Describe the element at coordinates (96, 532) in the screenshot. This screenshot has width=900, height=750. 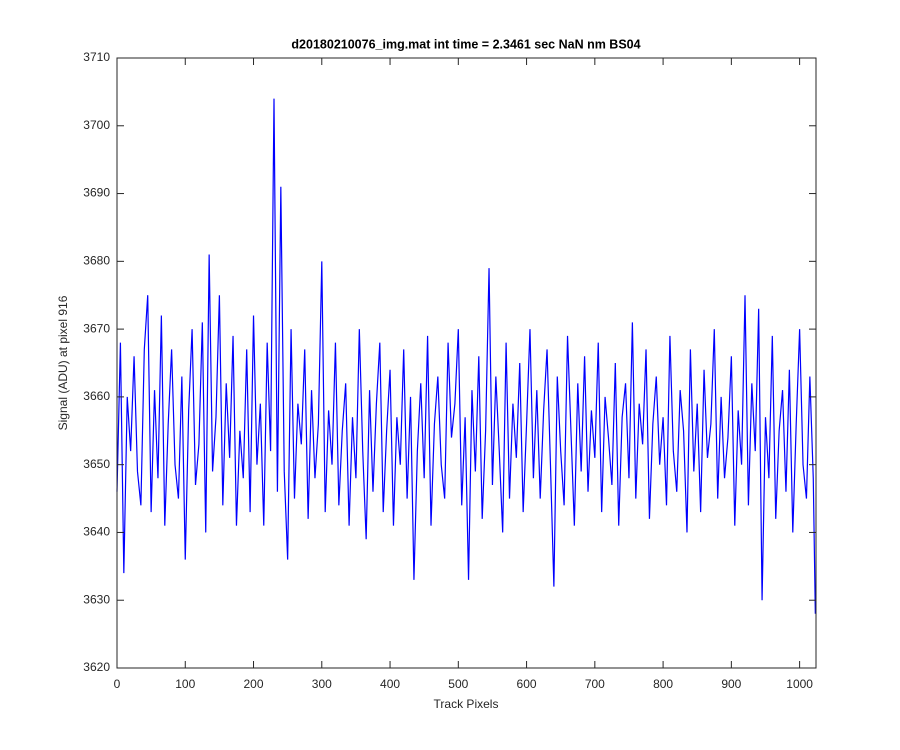
I see `y-tick-label: 3640` at that location.